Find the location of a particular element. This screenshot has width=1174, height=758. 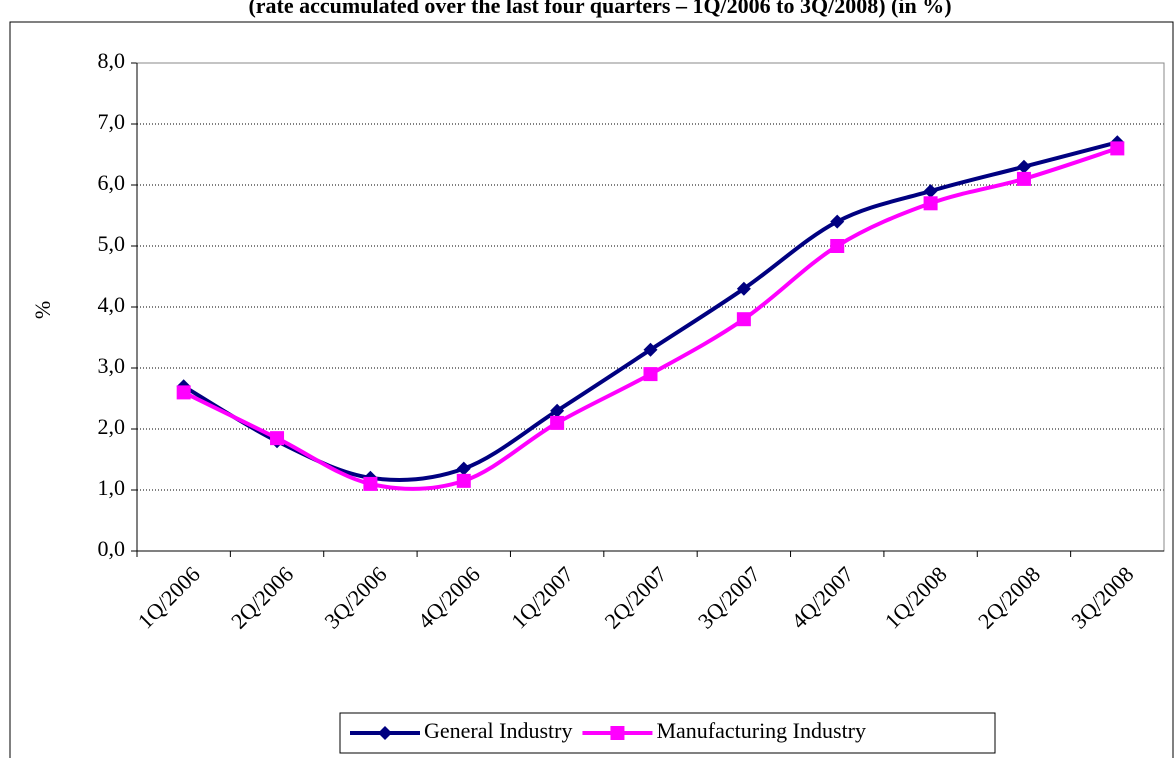

y-tick-label: 1,0 is located at coordinates (112, 487).